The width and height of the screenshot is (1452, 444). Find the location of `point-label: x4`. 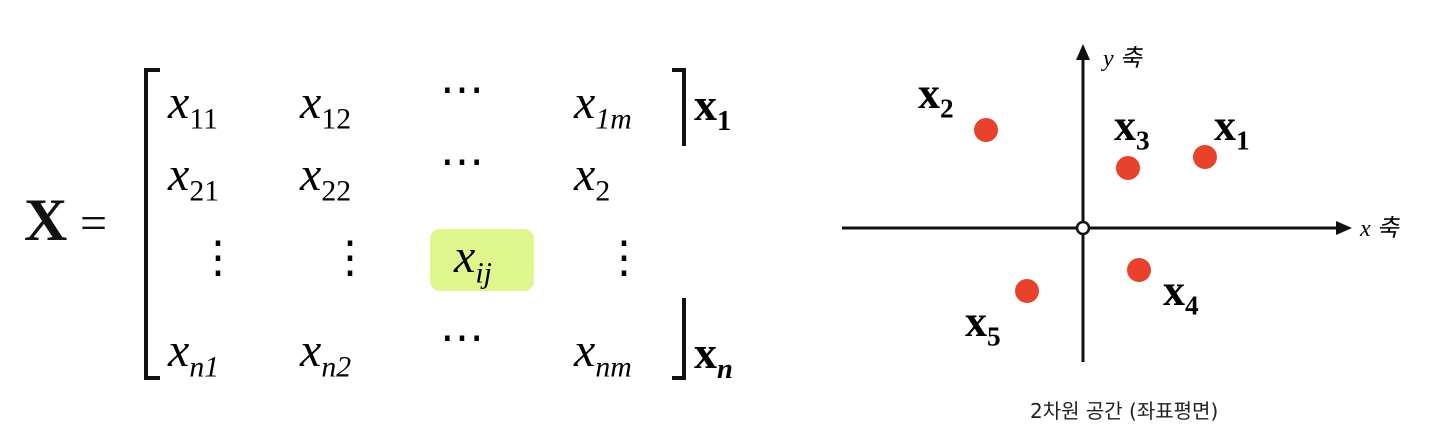

point-label: x4 is located at coordinates (1181, 293).